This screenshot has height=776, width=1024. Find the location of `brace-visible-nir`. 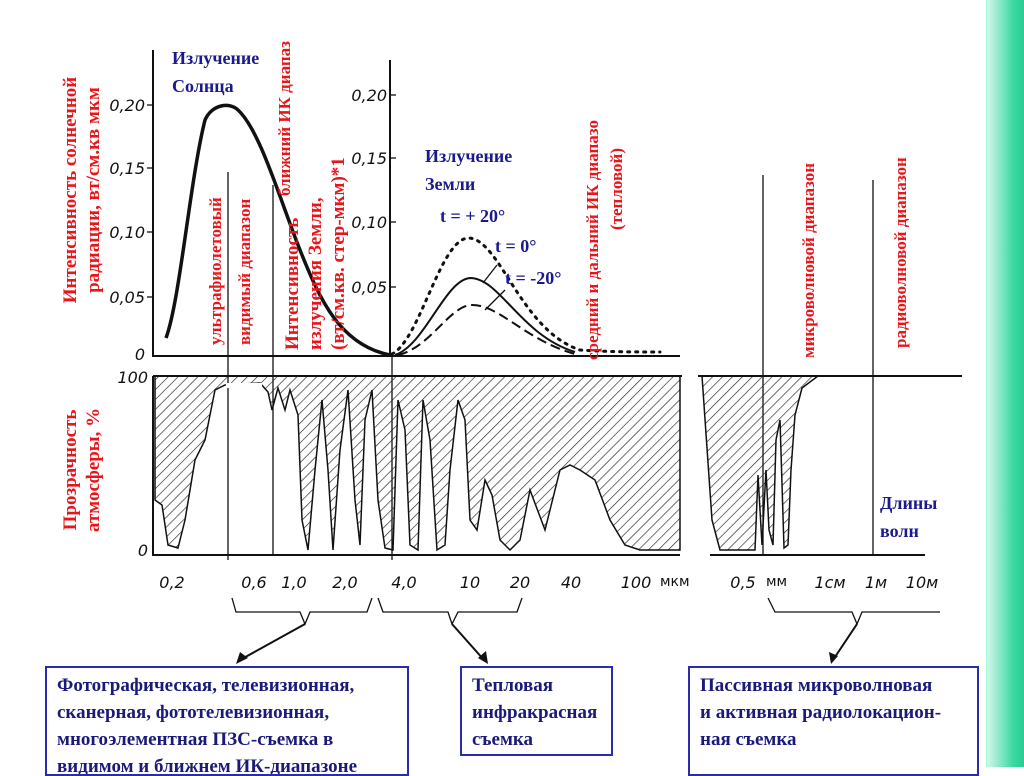

brace-visible-nir is located at coordinates (302, 611).